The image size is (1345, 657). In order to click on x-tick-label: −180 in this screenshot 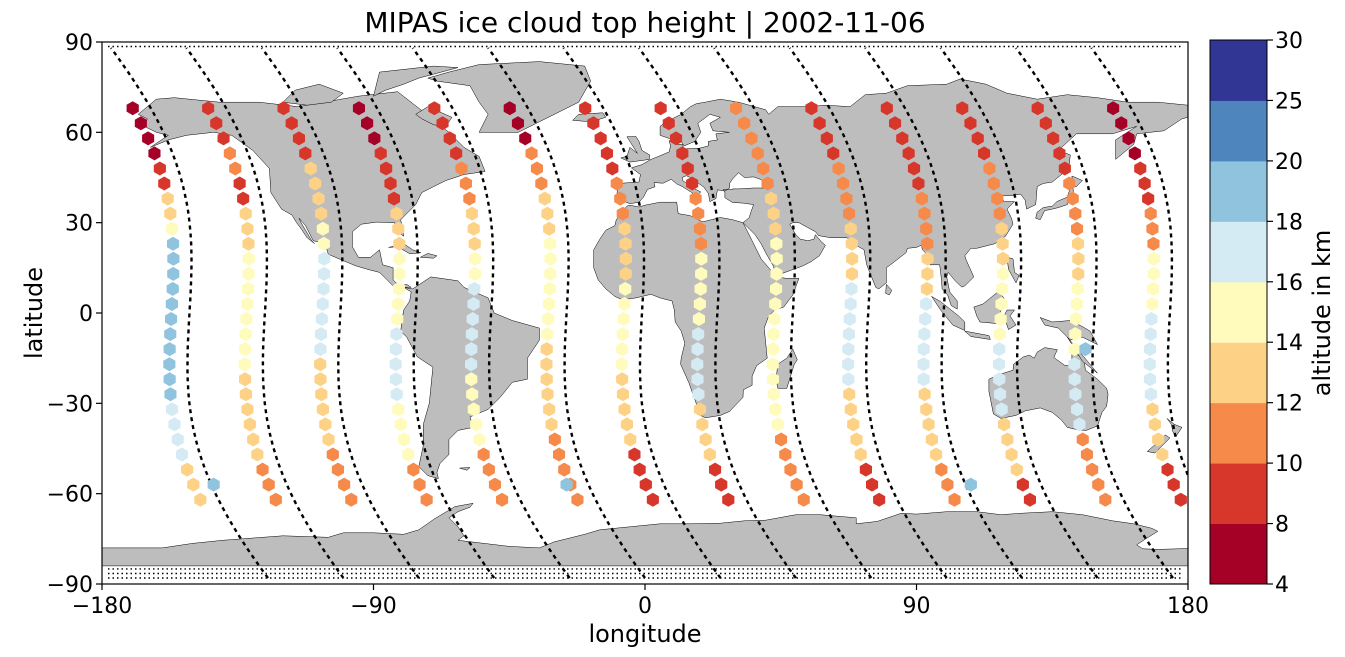, I will do `click(102, 606)`.